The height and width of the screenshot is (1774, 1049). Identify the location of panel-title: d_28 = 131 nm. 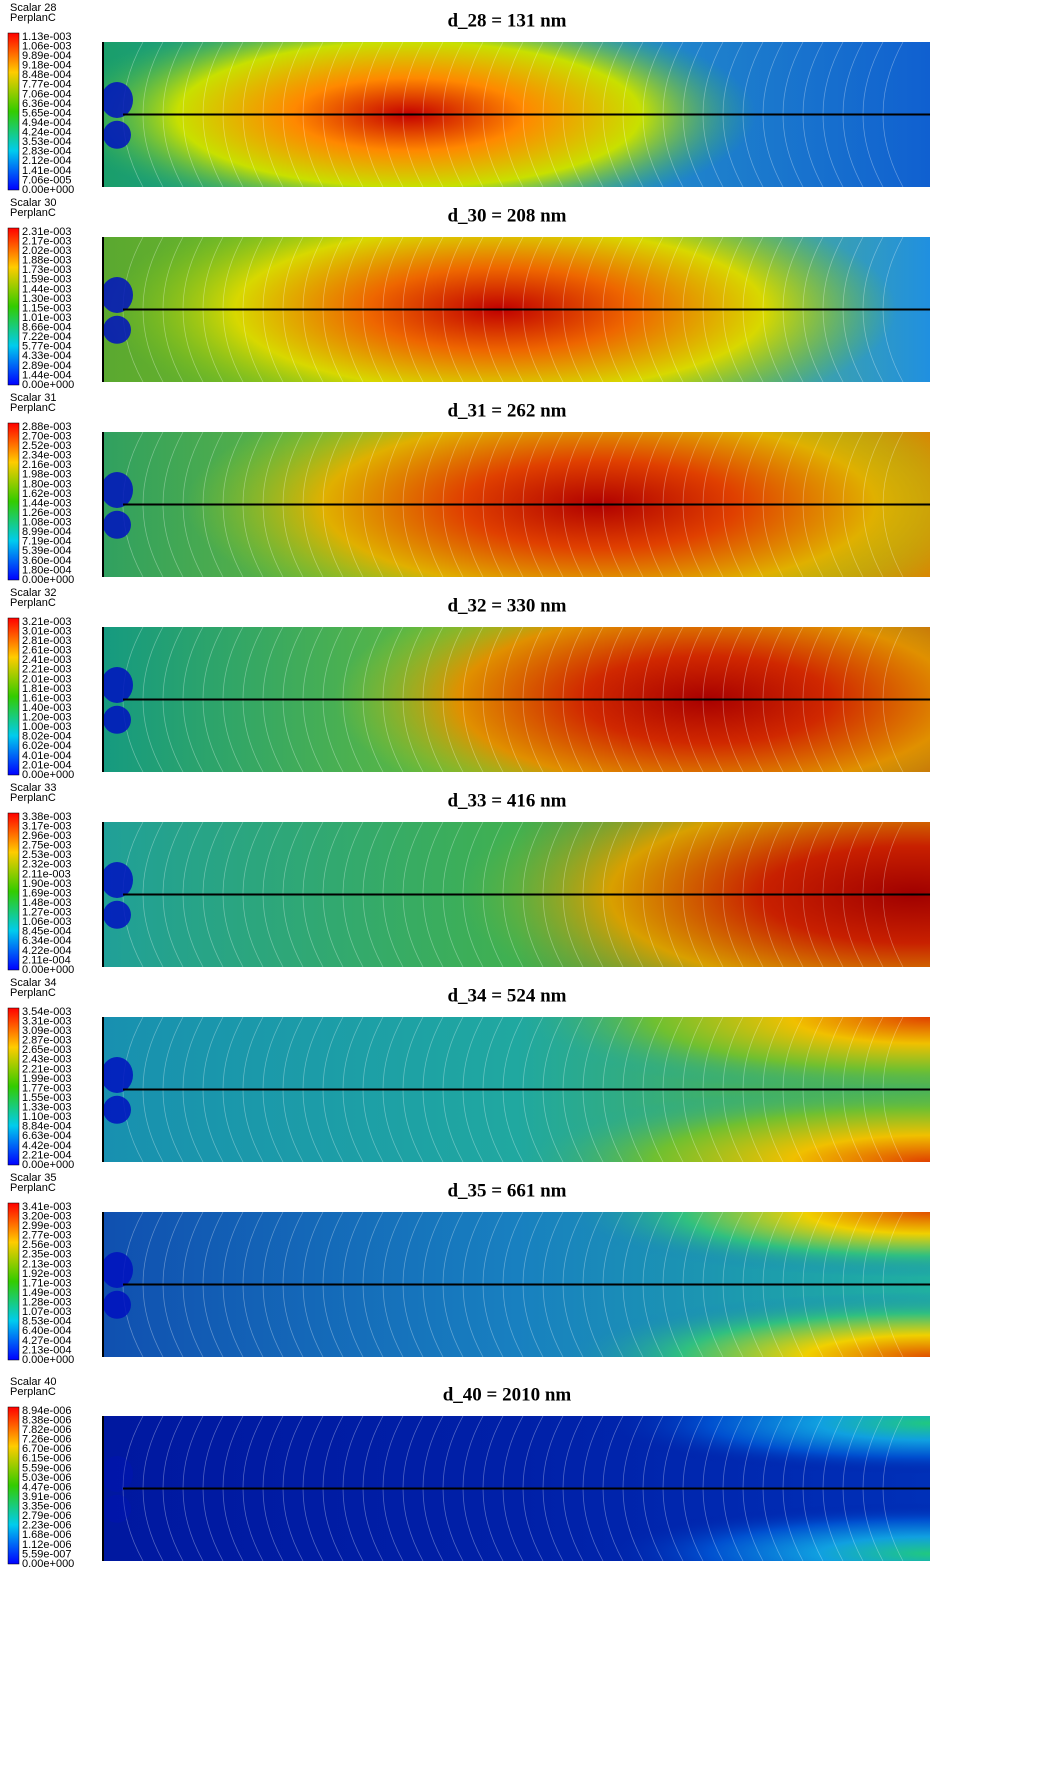
(506, 20).